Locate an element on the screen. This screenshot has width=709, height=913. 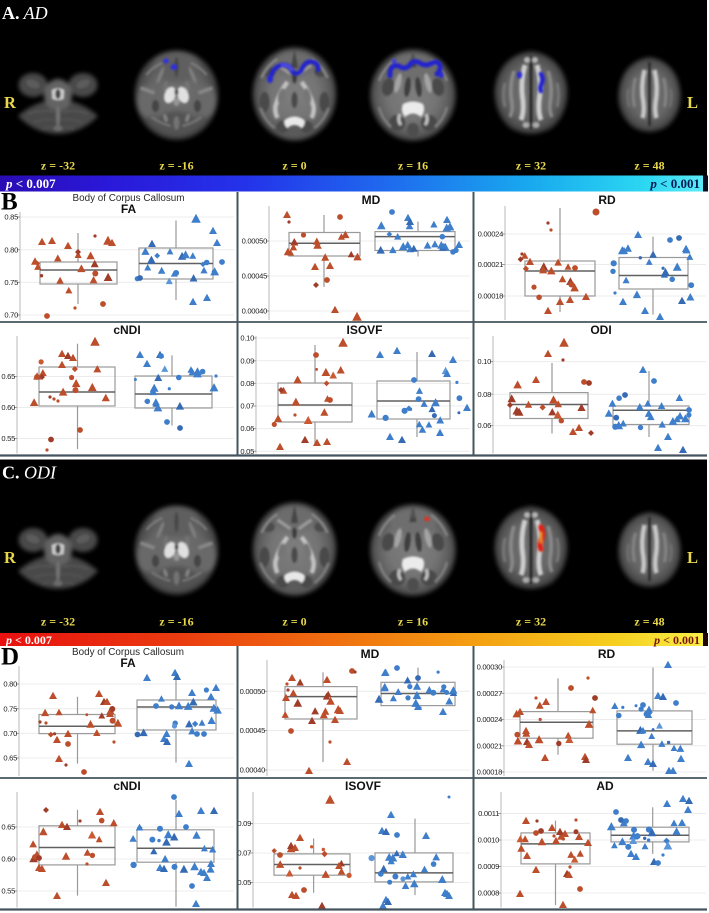
svg-text: 0.0010 is located at coordinates (489, 840).